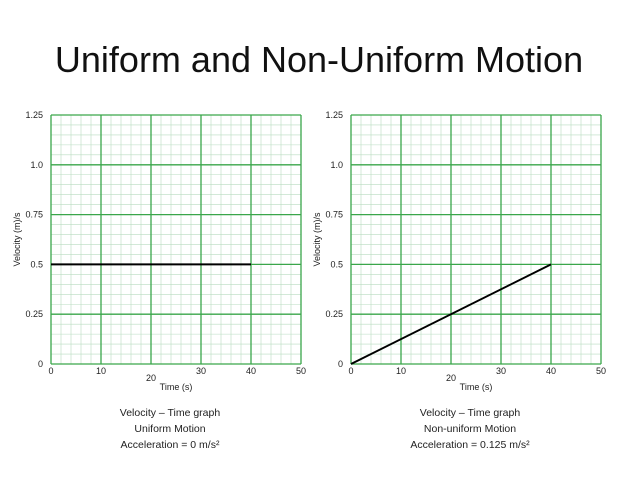 The width and height of the screenshot is (638, 479). Describe the element at coordinates (470, 445) in the screenshot. I see `caption-line: Acceleration = 0.125 m/s²` at that location.